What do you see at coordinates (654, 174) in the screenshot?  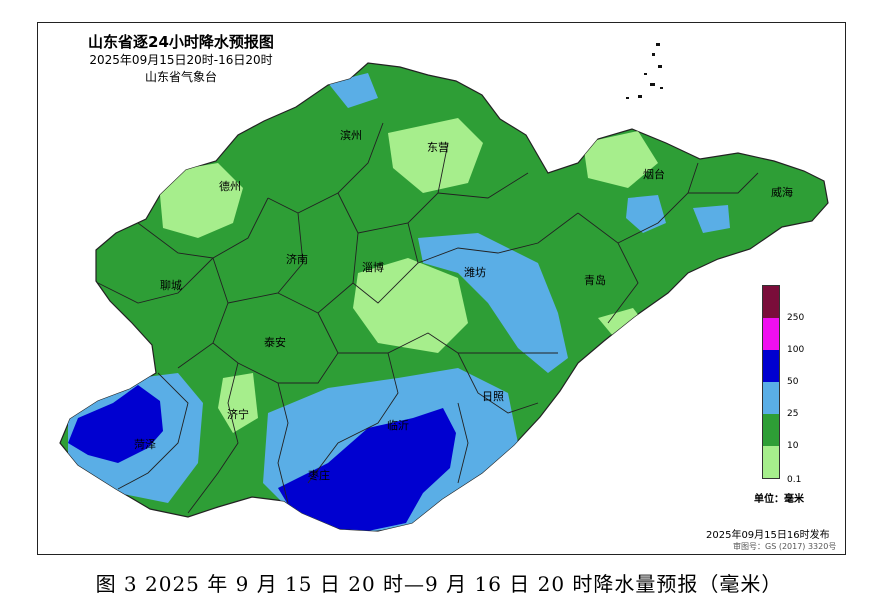 I see `city-label: 烟台` at bounding box center [654, 174].